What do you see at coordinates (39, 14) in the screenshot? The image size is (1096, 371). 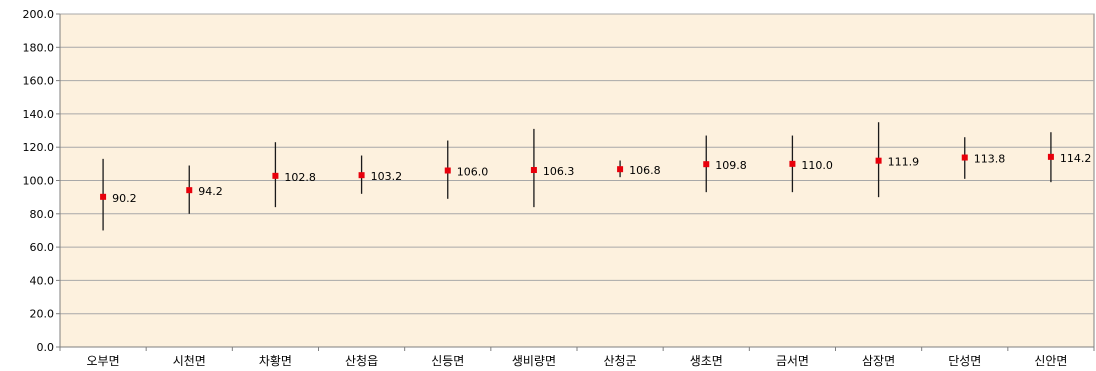 I see `y-tick-label: 200.0` at bounding box center [39, 14].